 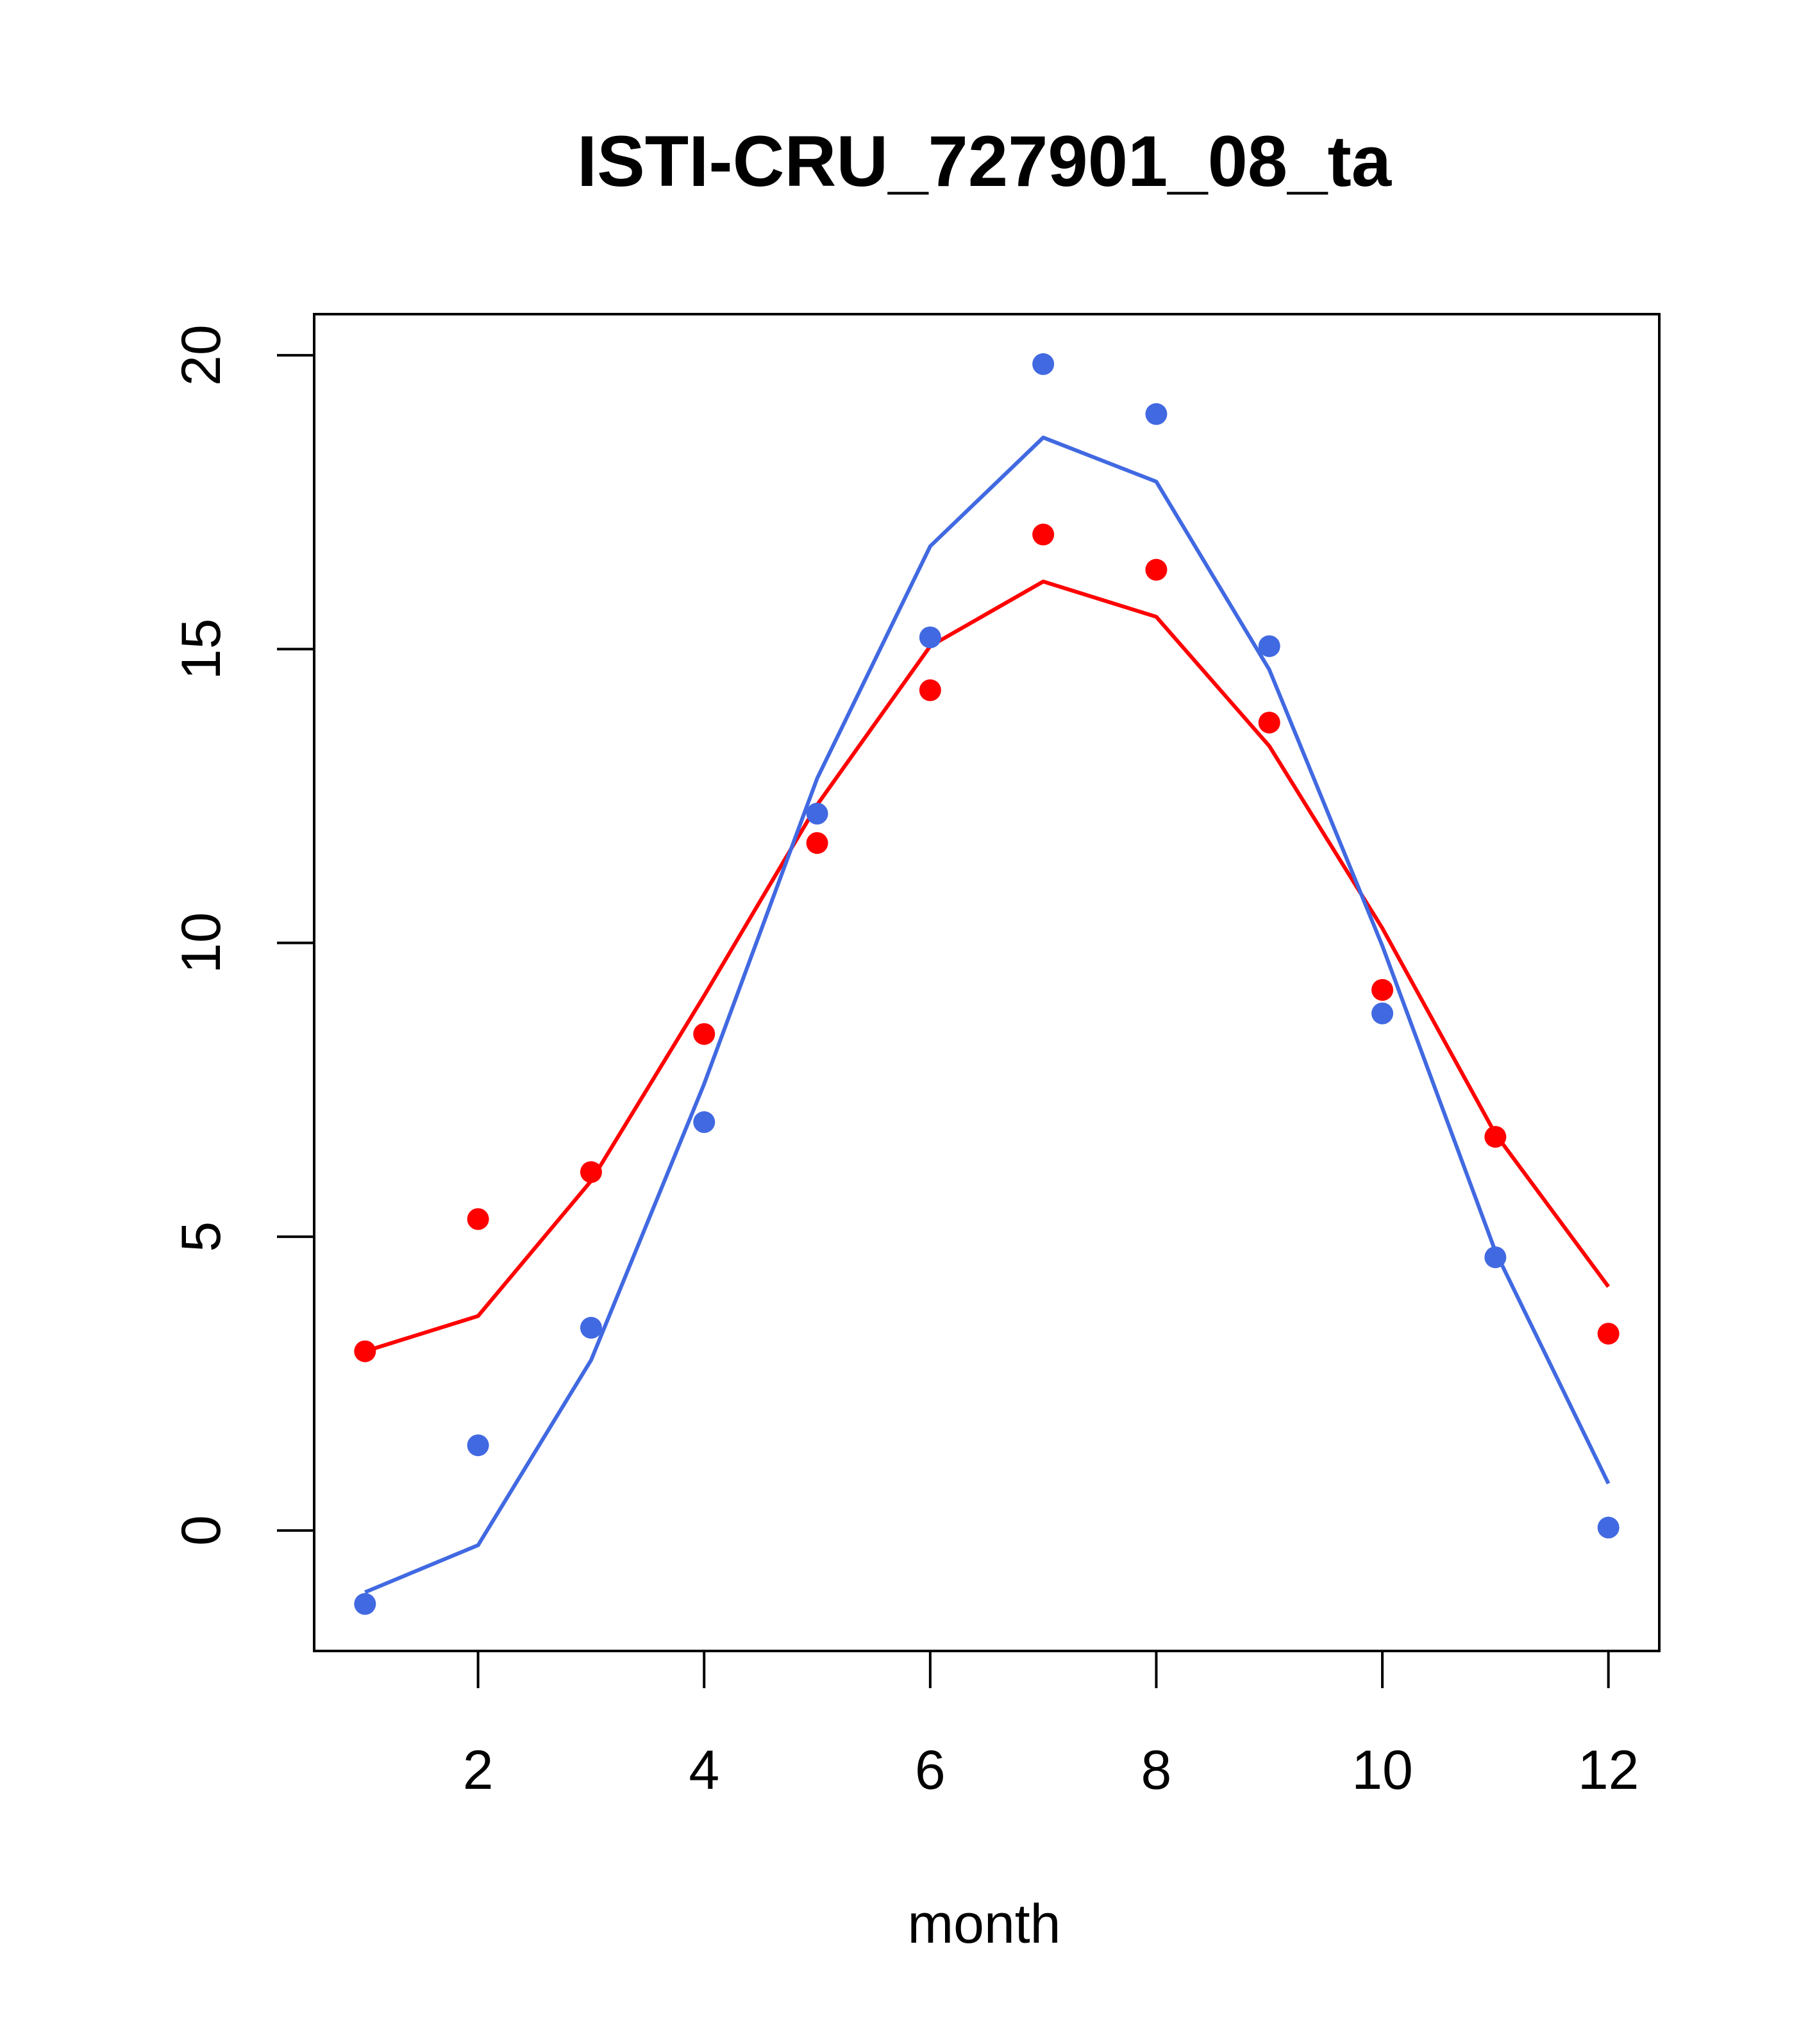 I want to click on y-tick-label: 0, so click(x=201, y=1530).